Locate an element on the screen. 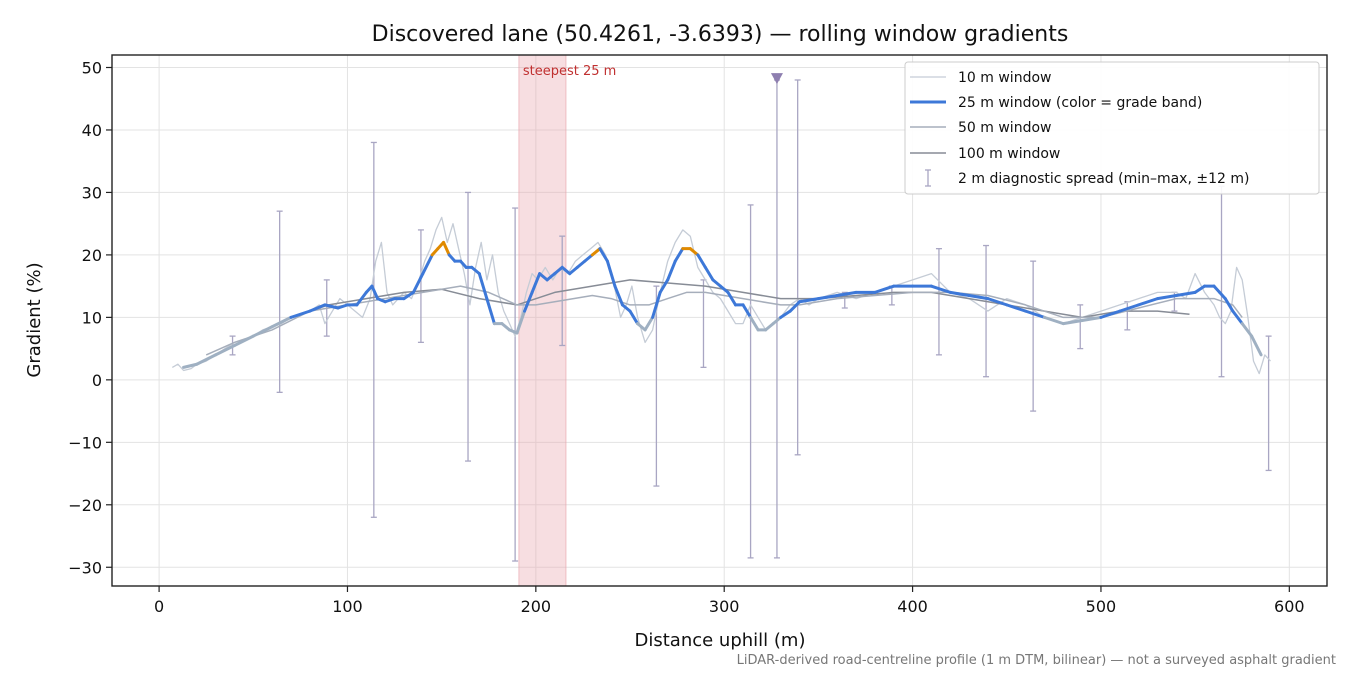 This screenshot has height=675, width=1350. x-tick-label-0: 0 is located at coordinates (159, 606).